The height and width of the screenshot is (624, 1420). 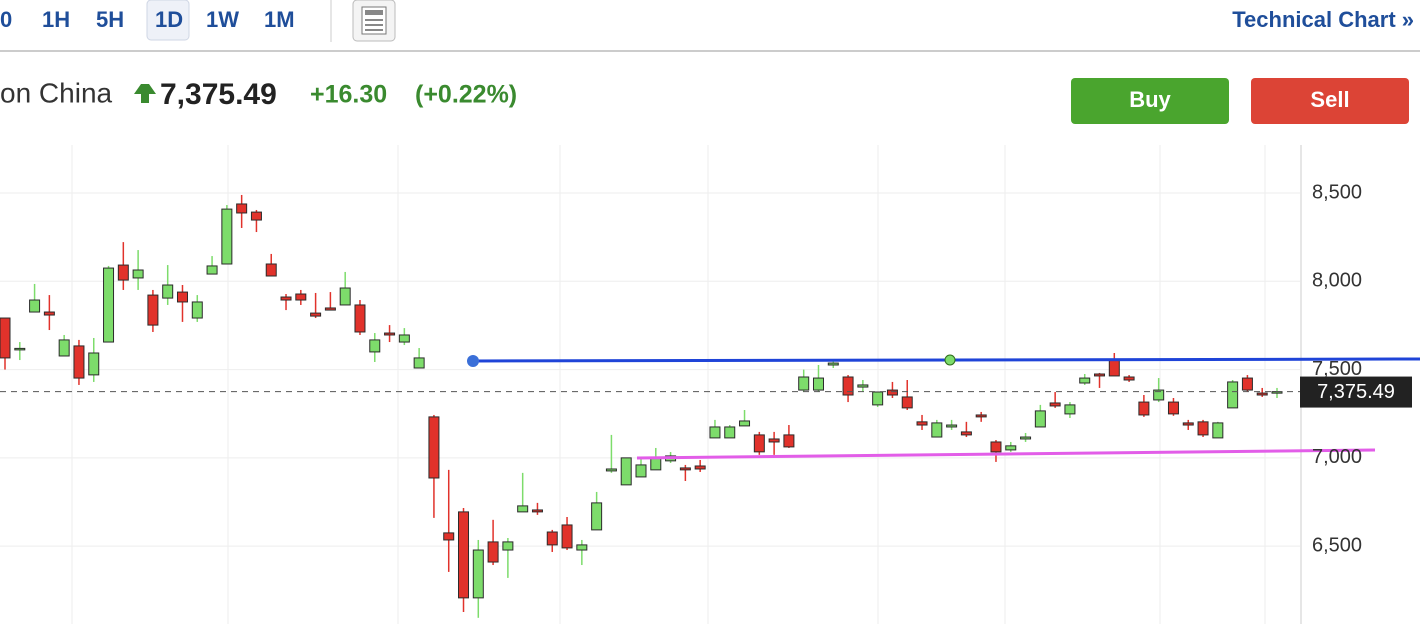 What do you see at coordinates (1006, 454) in the screenshot?
I see `trend-line` at bounding box center [1006, 454].